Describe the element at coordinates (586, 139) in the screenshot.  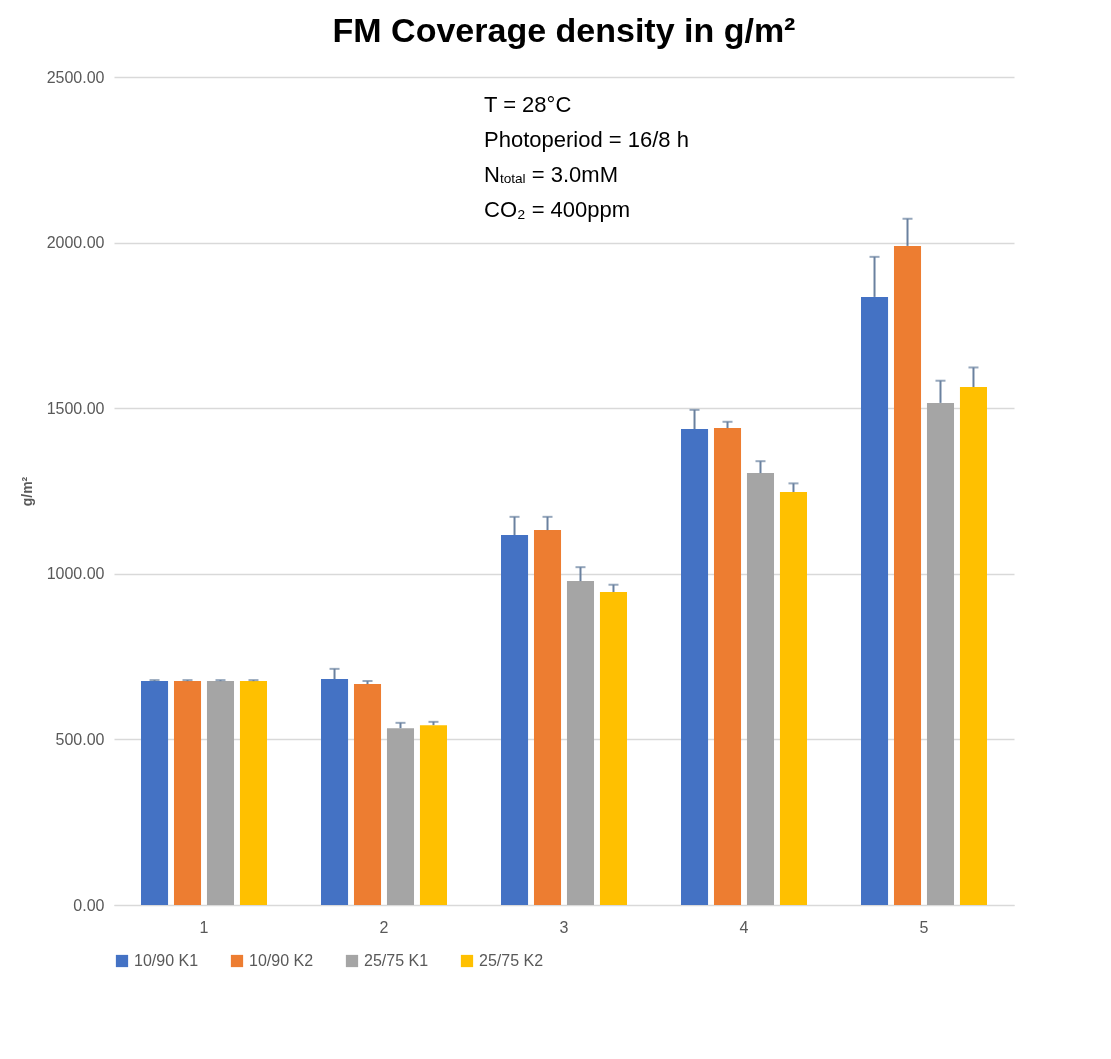
I see `annotation: Photoperiod = 16/8 h` at that location.